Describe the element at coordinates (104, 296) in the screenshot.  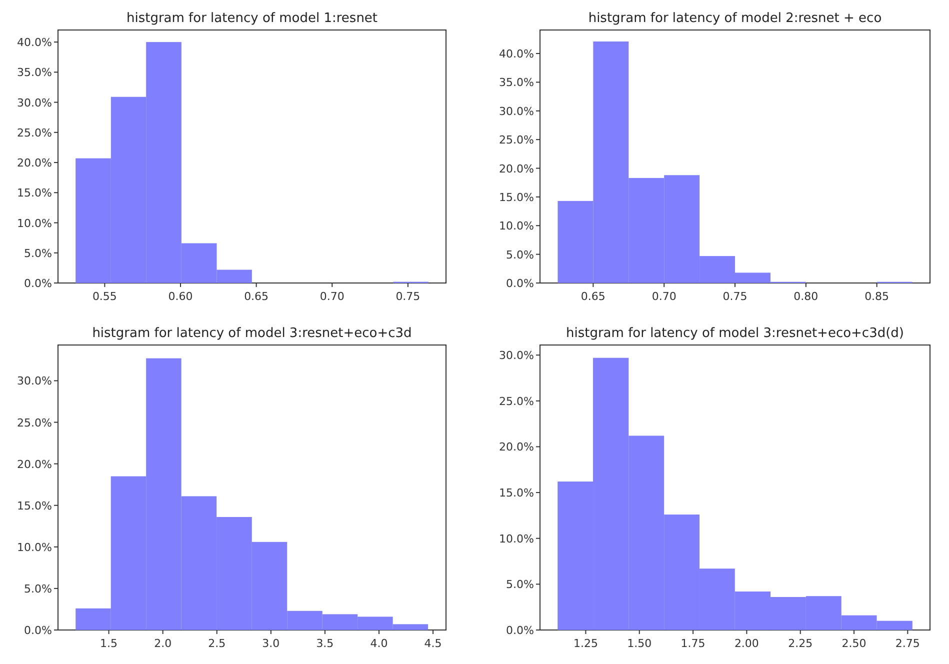
I see `x-tick-label: 0.55` at that location.